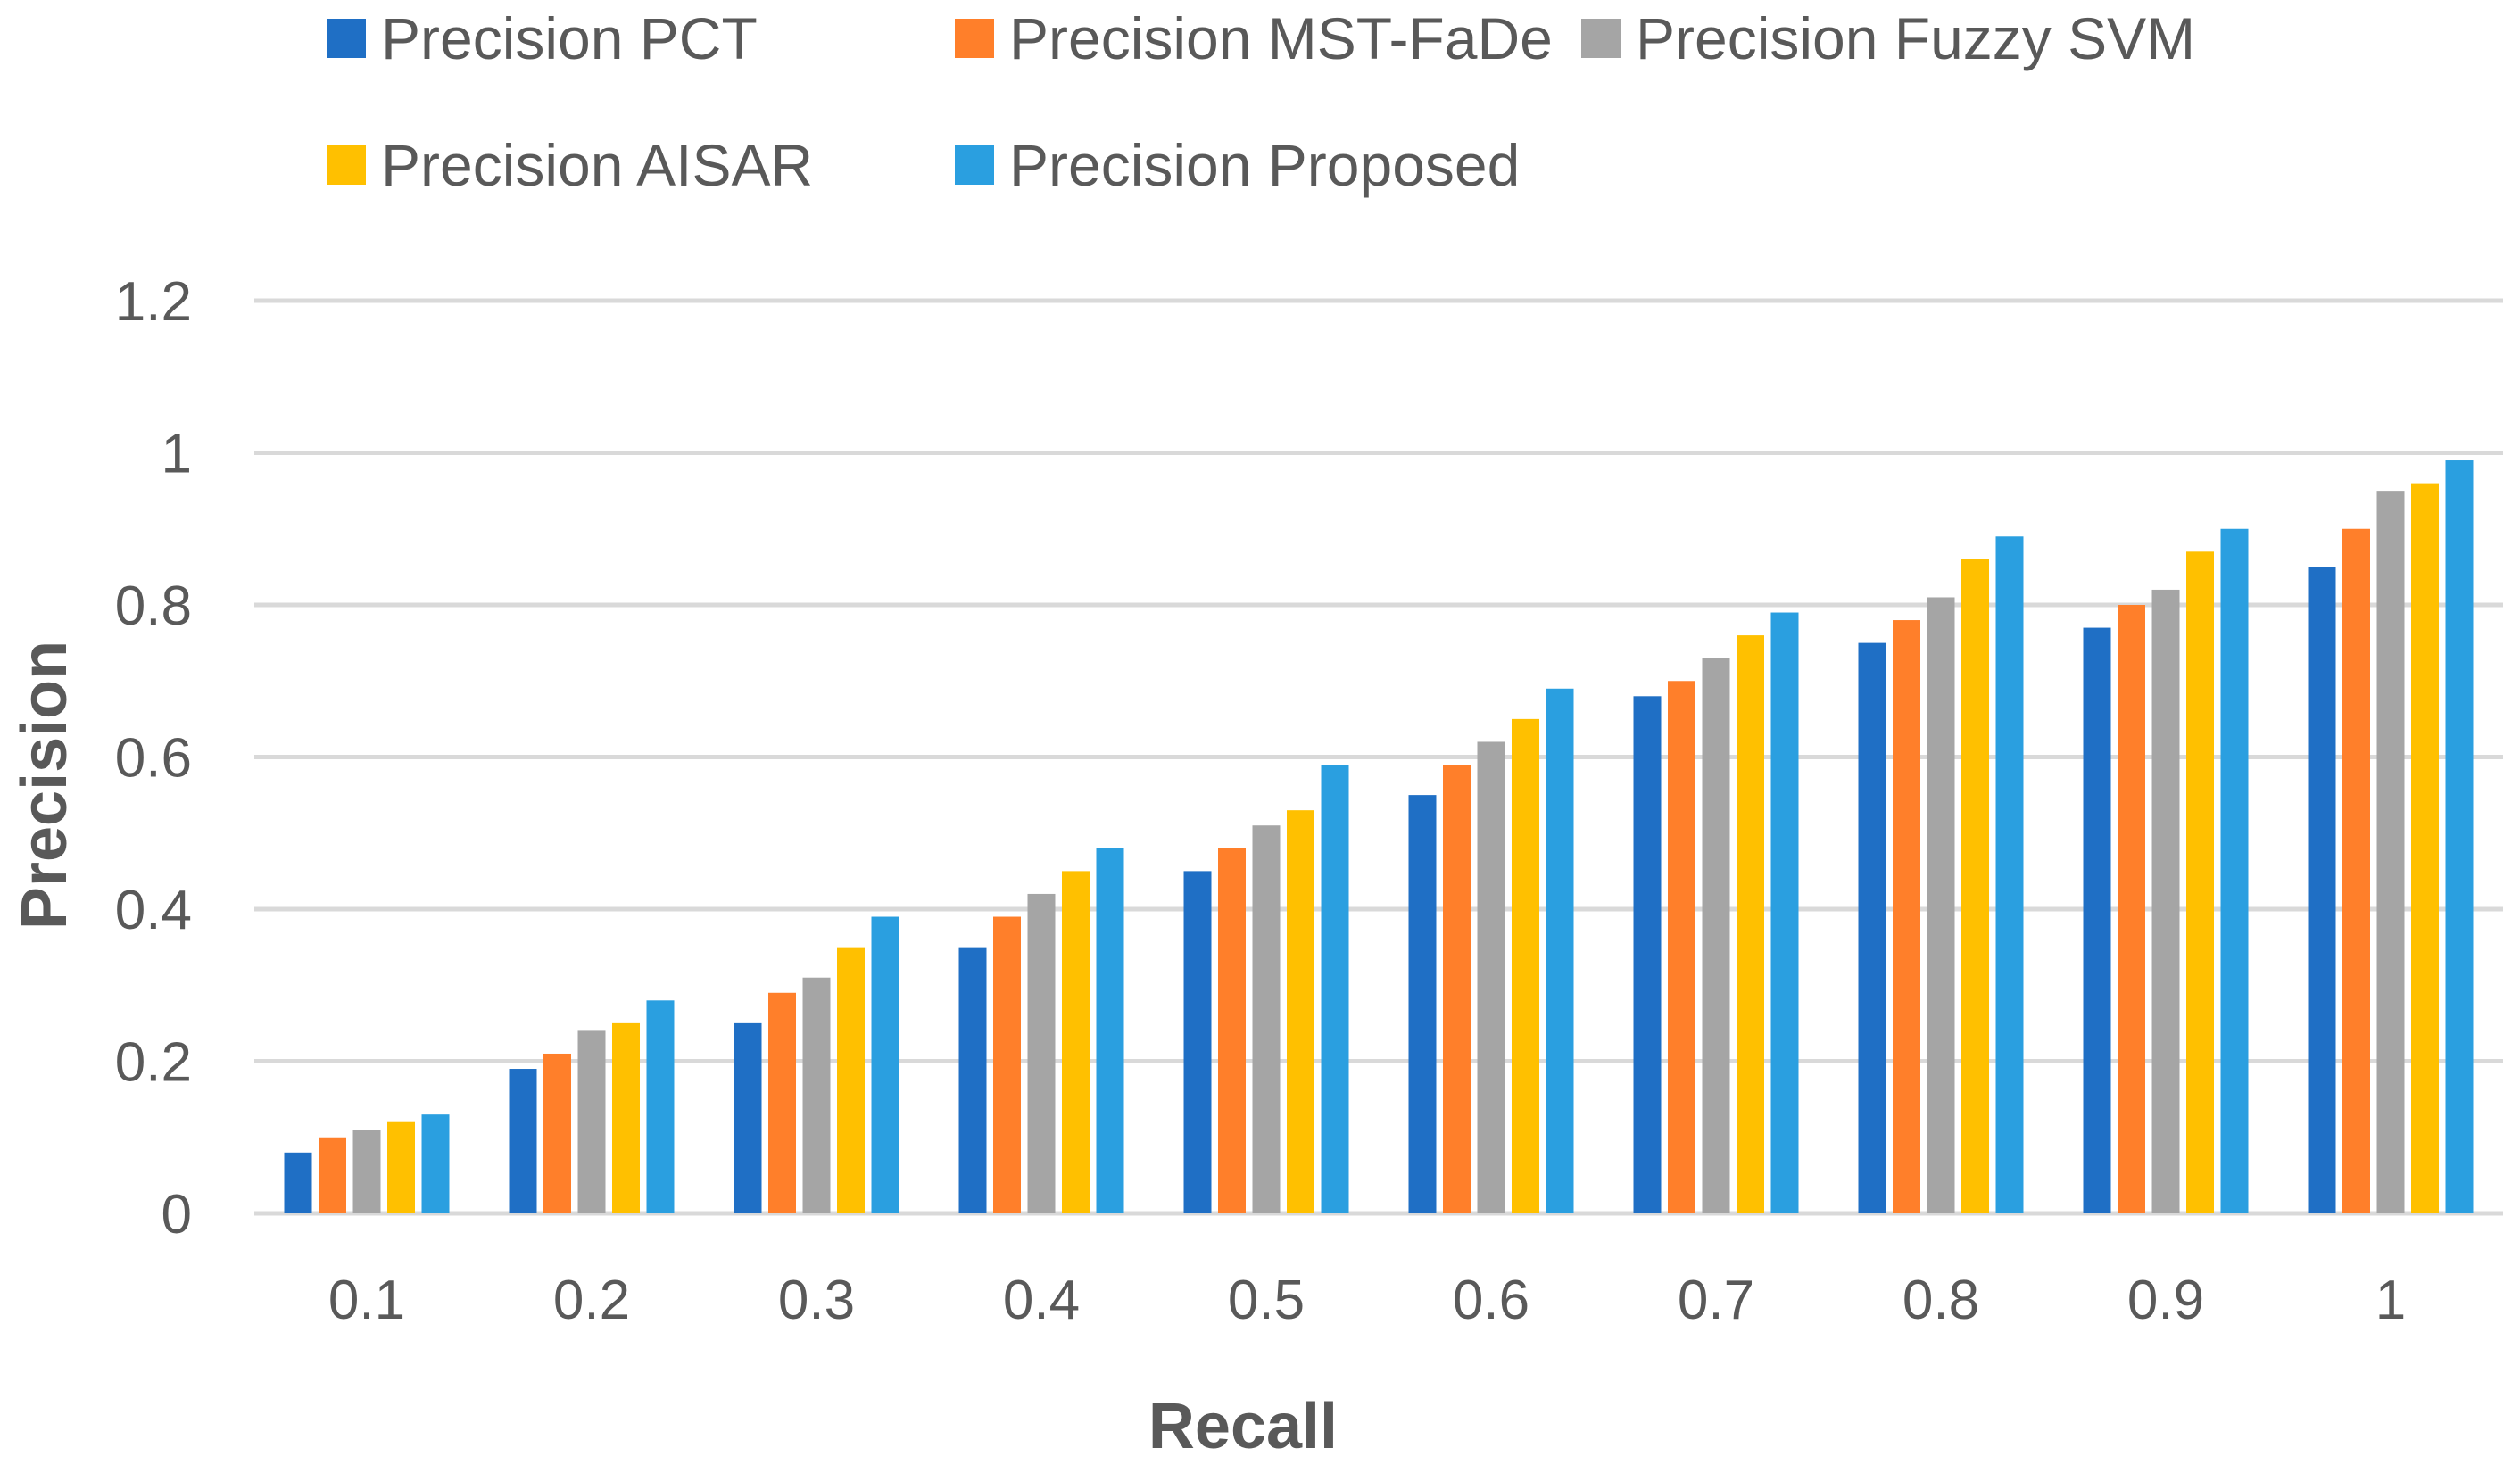 The image size is (2520, 1473). I want to click on x-tick-label: 0.2, so click(591, 1300).